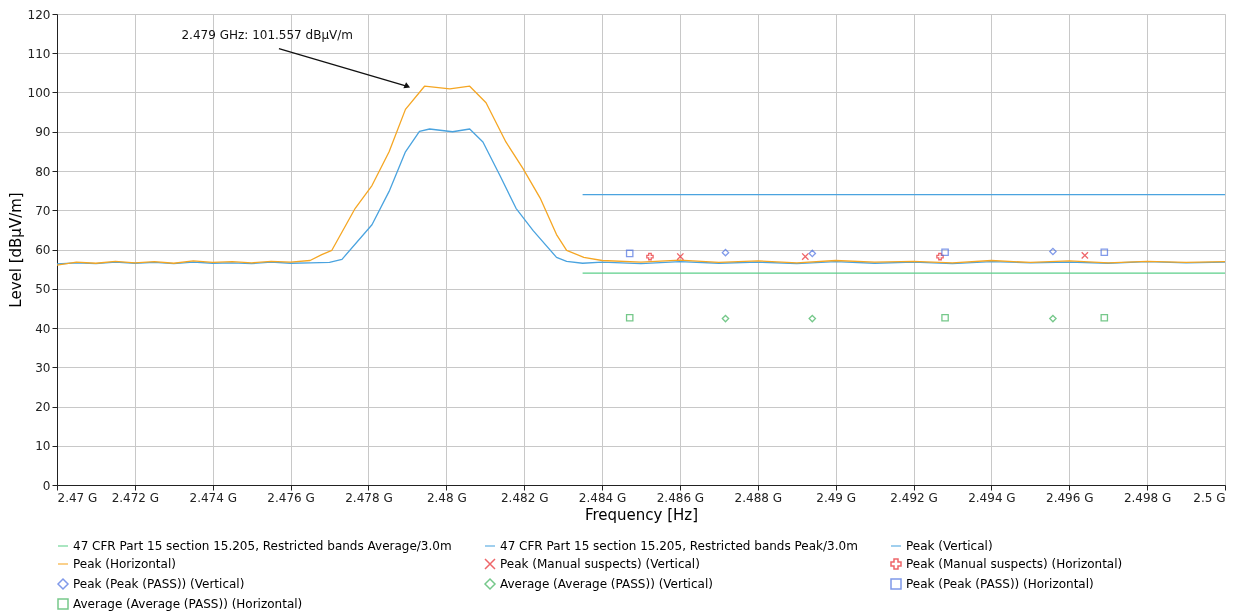 The width and height of the screenshot is (1234, 616). Describe the element at coordinates (606, 584) in the screenshot. I see `legend-label: Average (Average (PASS)) (Vertical)` at that location.